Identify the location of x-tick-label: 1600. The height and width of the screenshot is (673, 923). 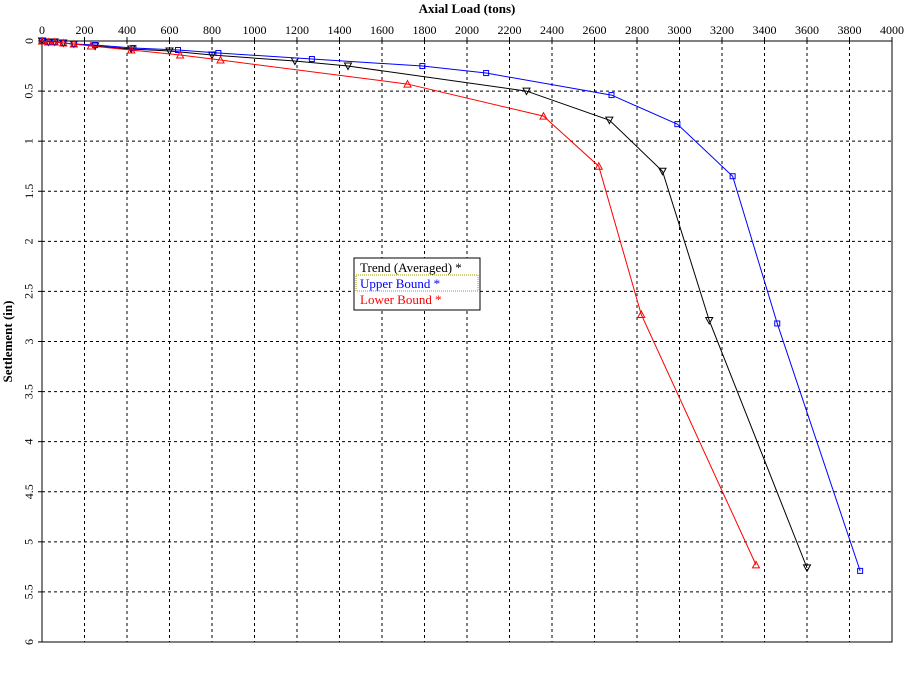
(382, 30).